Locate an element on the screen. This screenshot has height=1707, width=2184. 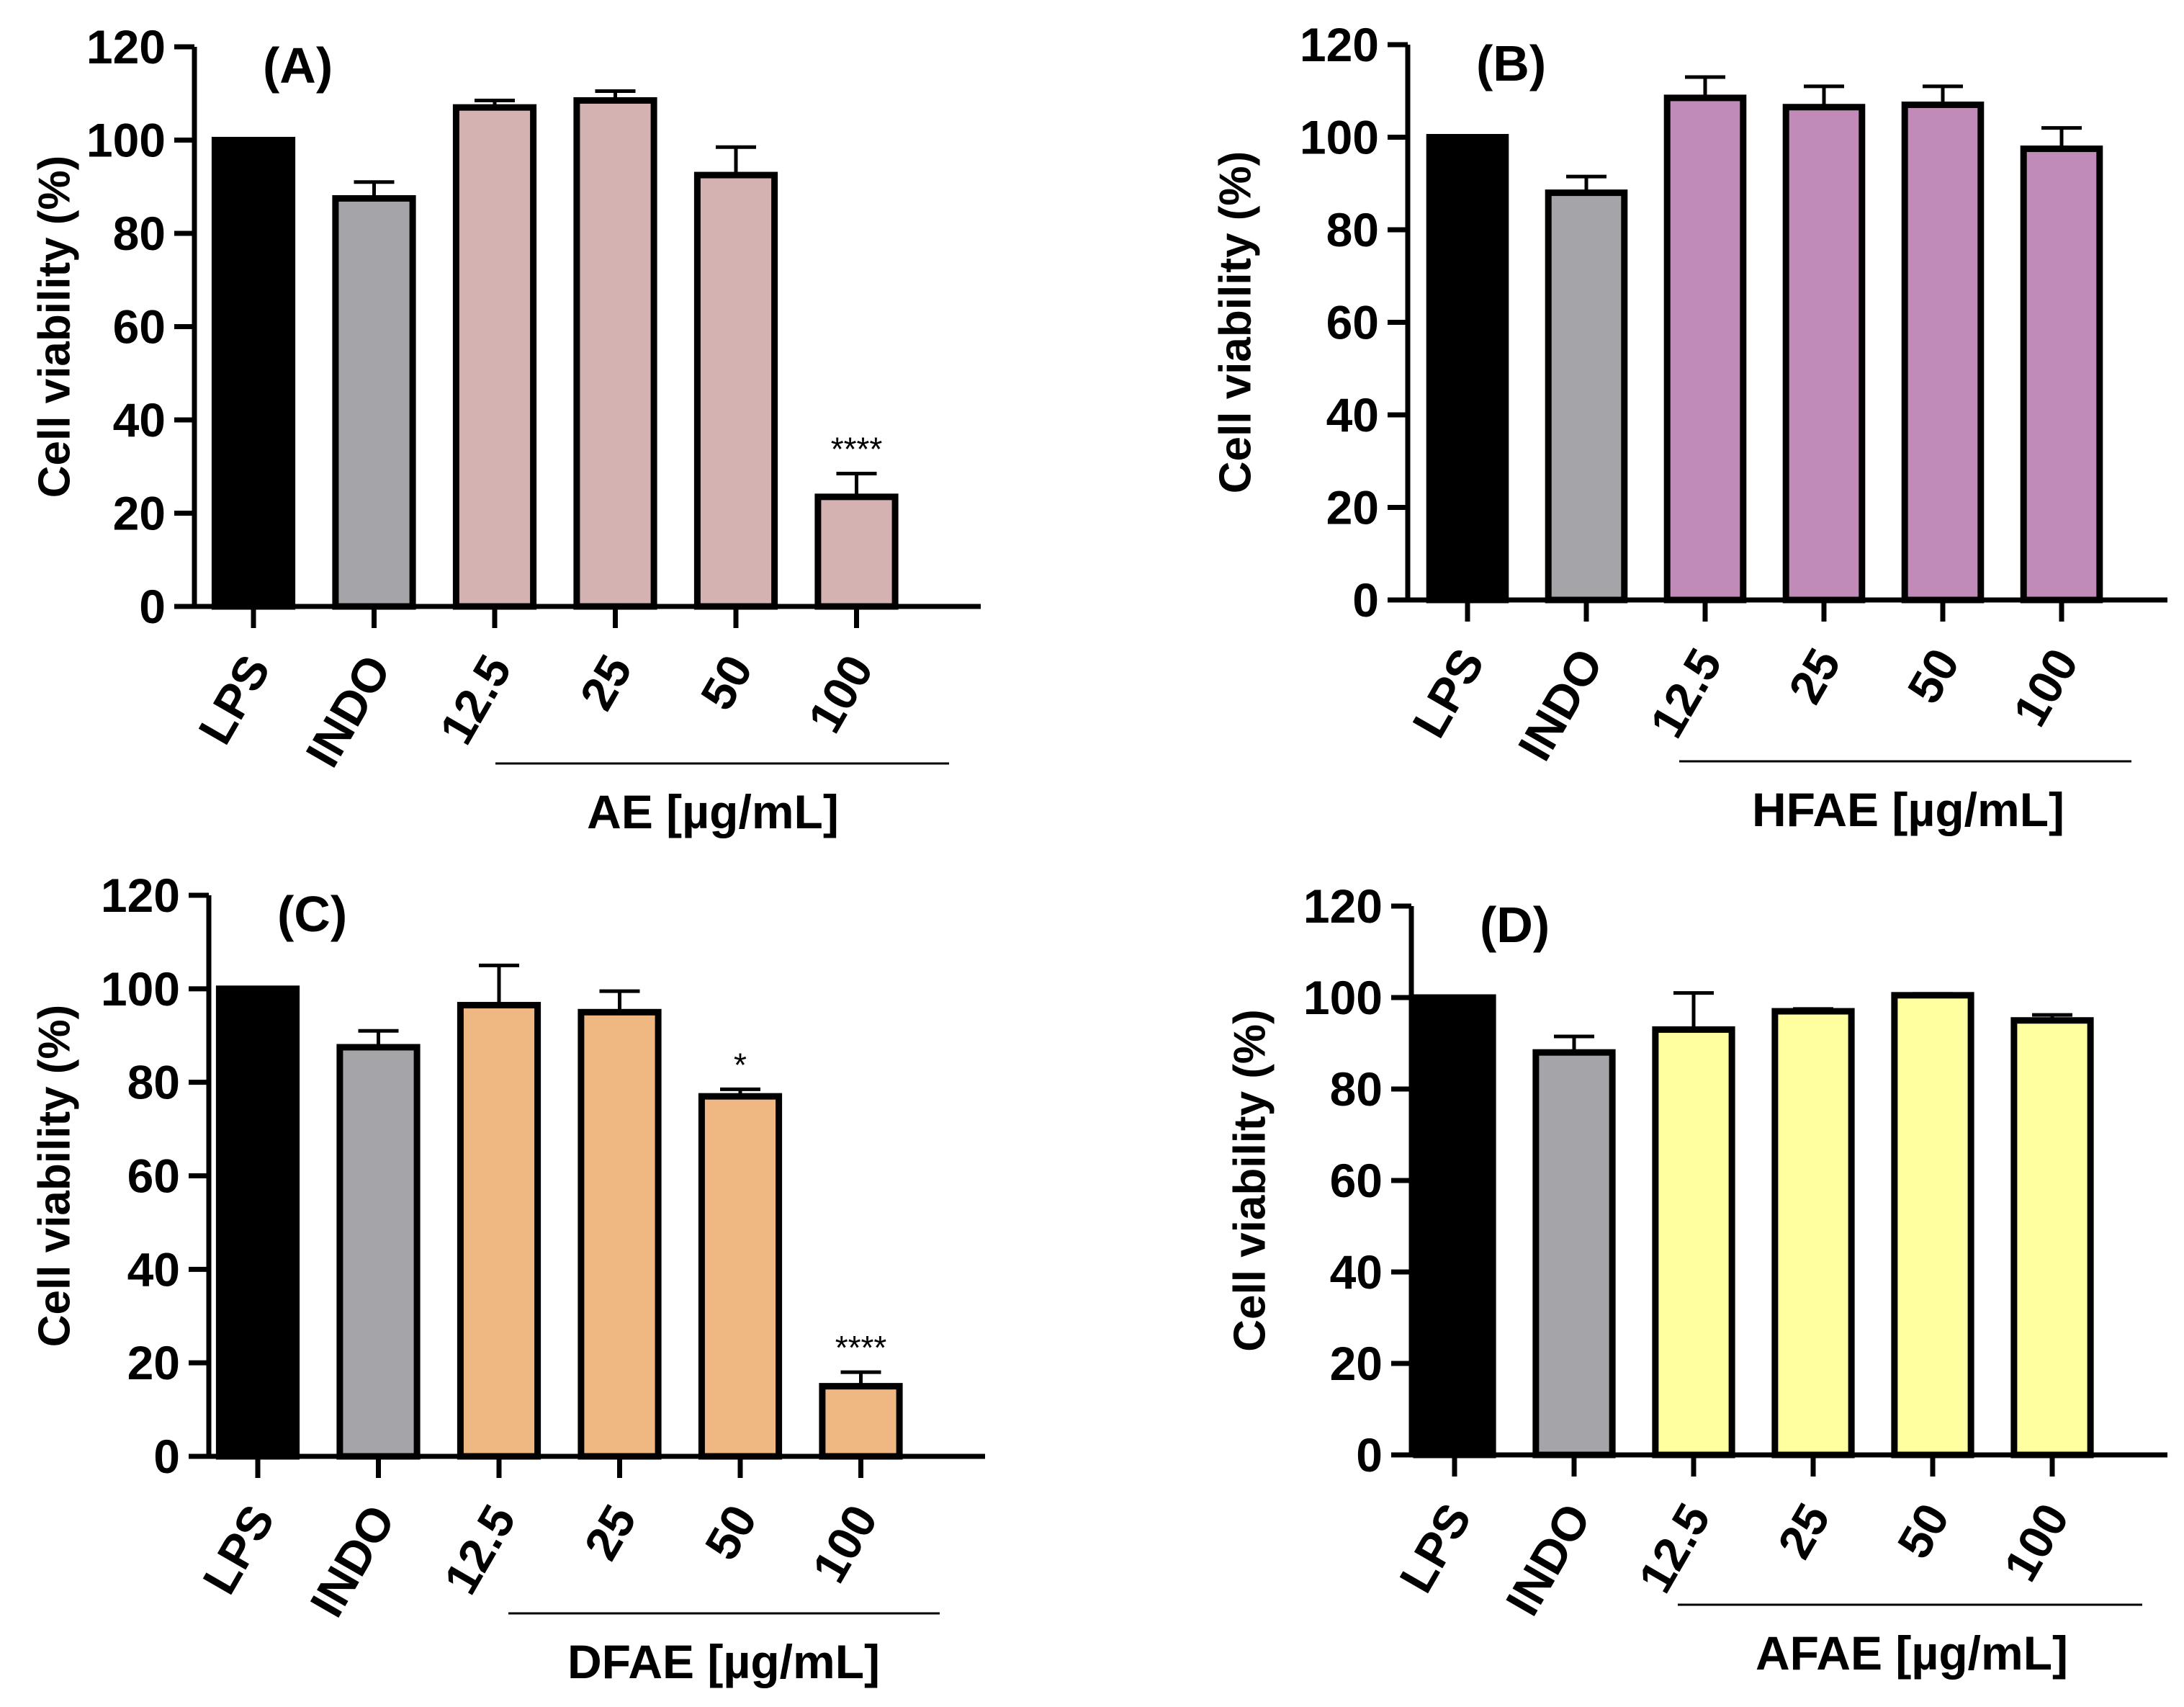
panel-label: (D) is located at coordinates (1515, 925).